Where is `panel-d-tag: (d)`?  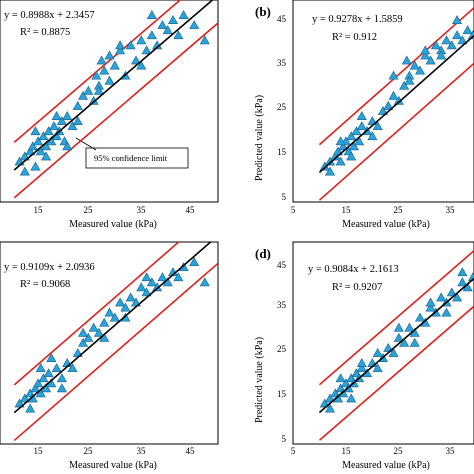
panel-d-tag: (d) is located at coordinates (263, 253).